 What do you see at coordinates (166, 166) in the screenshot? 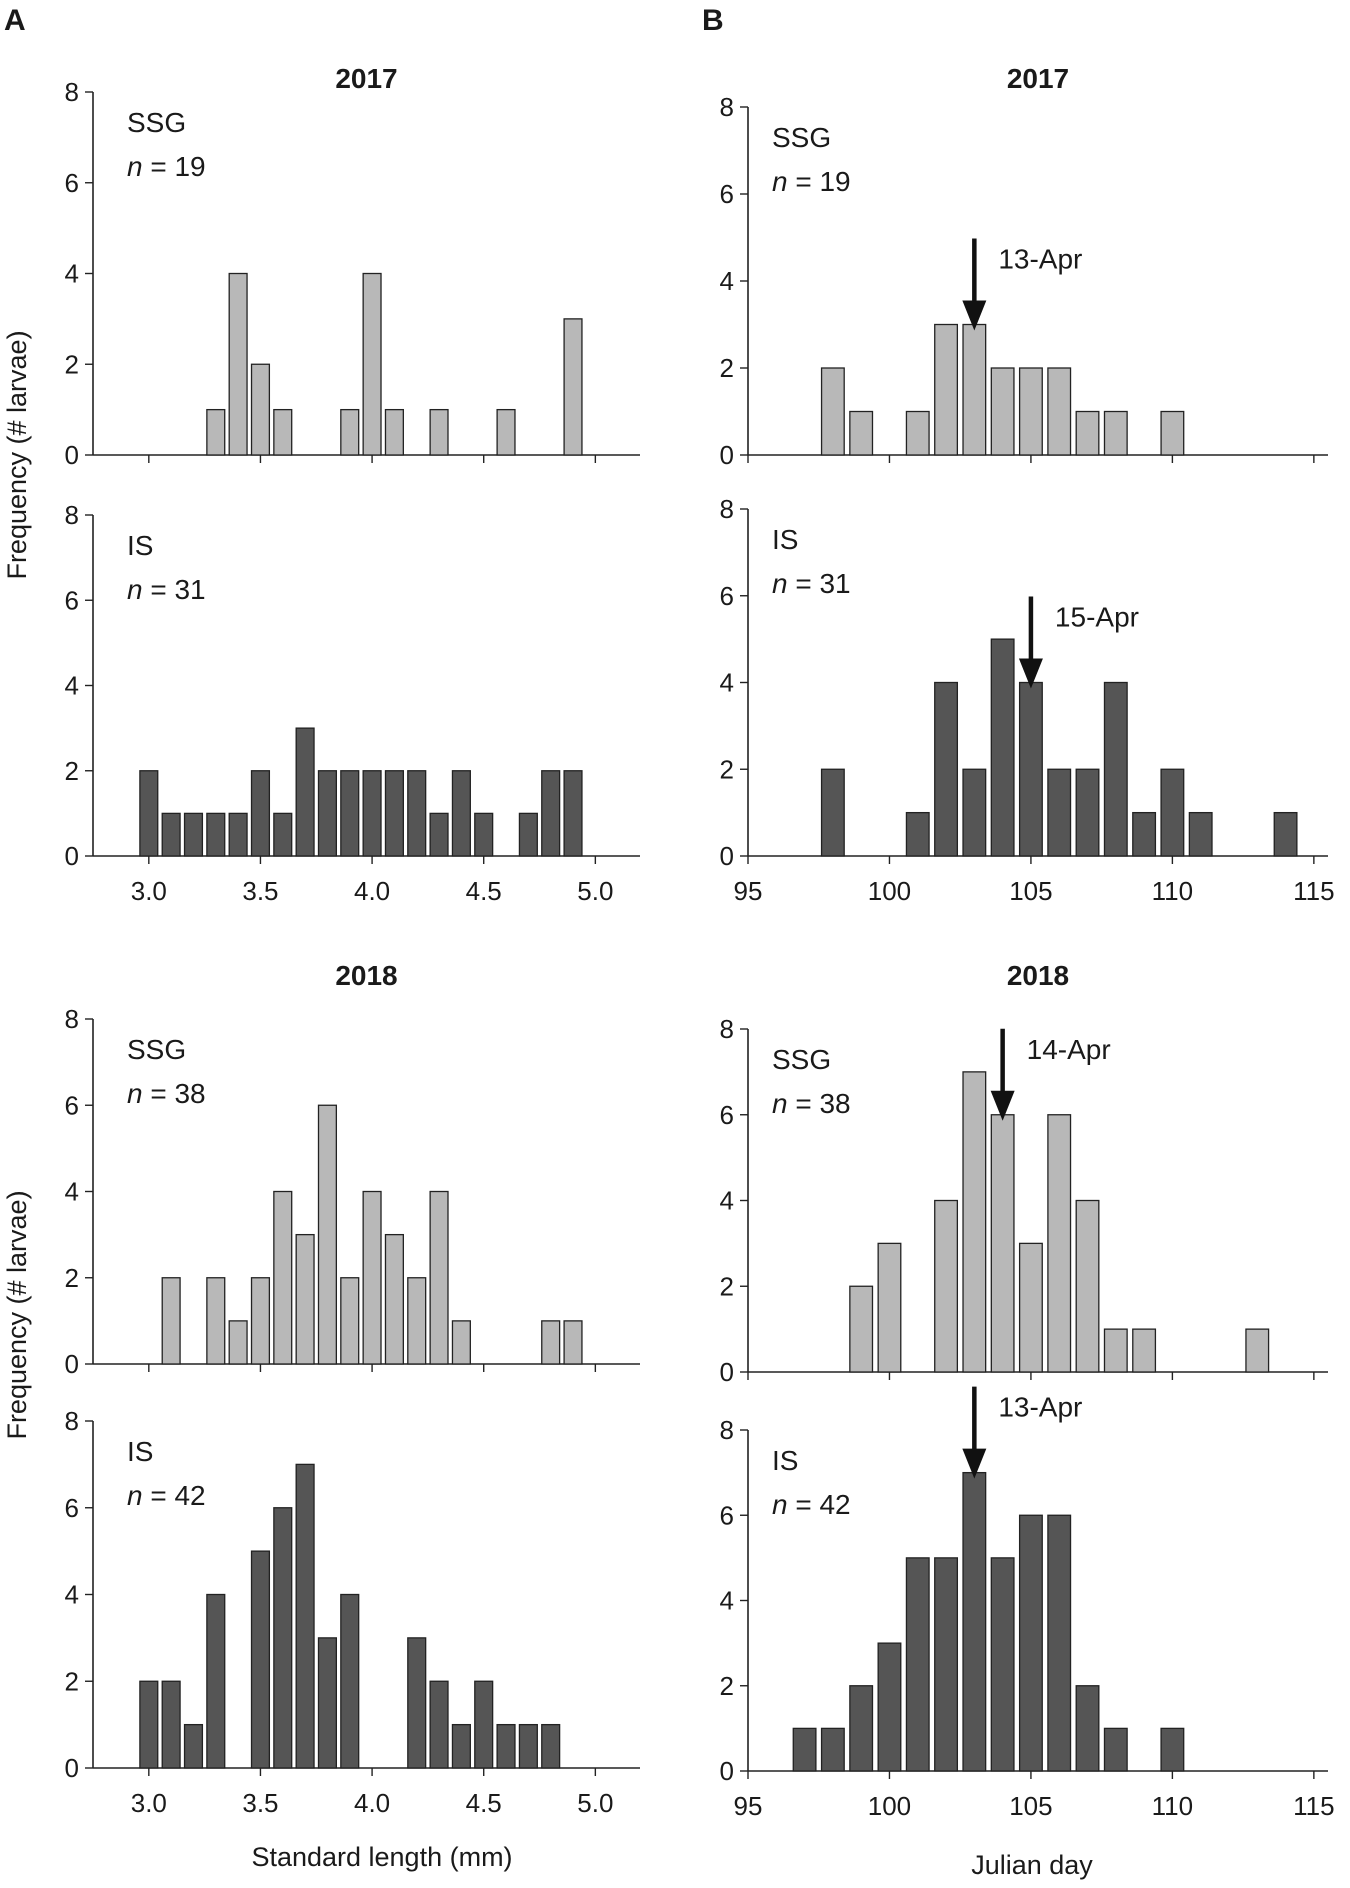
I see `sample-size-label: n = 19` at bounding box center [166, 166].